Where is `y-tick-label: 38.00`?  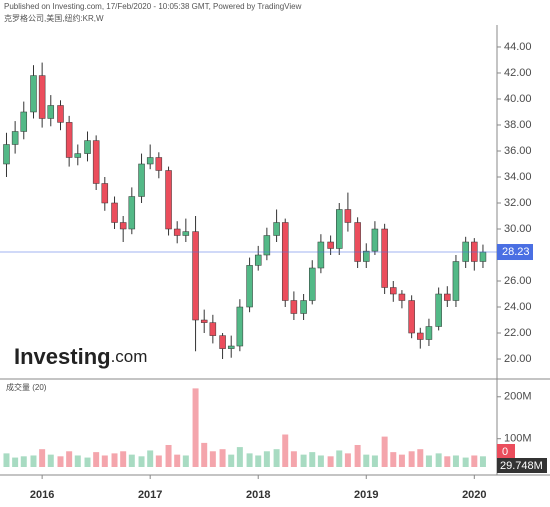 y-tick-label: 38.00 is located at coordinates (518, 125).